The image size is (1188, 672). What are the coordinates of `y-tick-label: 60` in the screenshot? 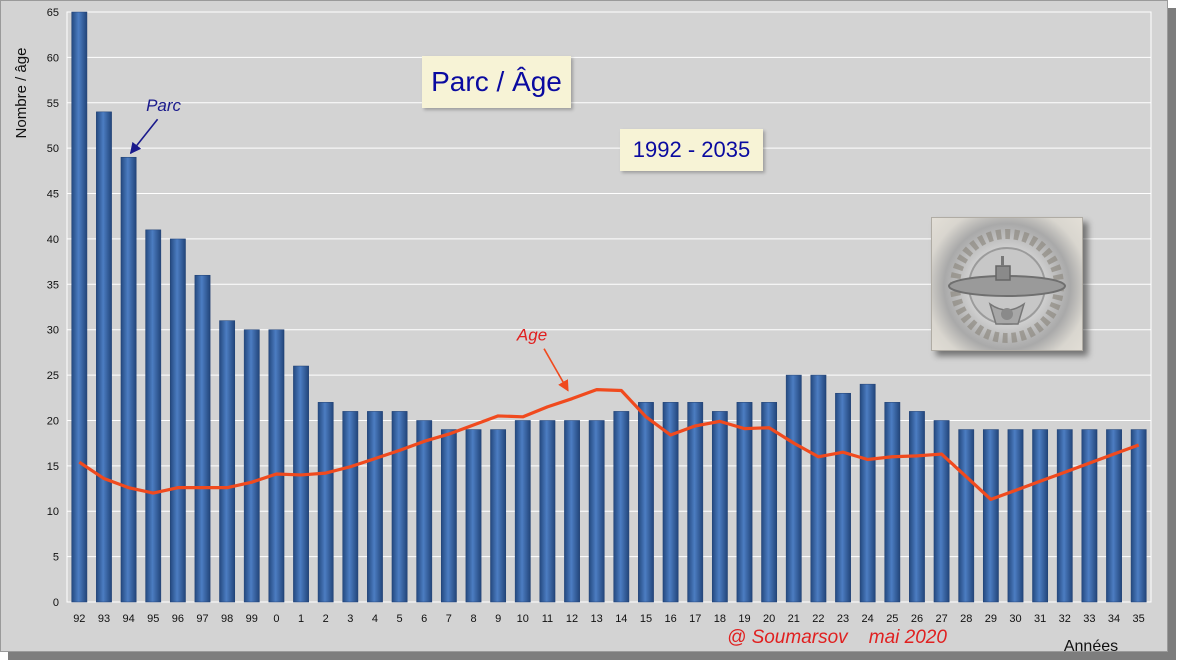 It's located at (53, 58).